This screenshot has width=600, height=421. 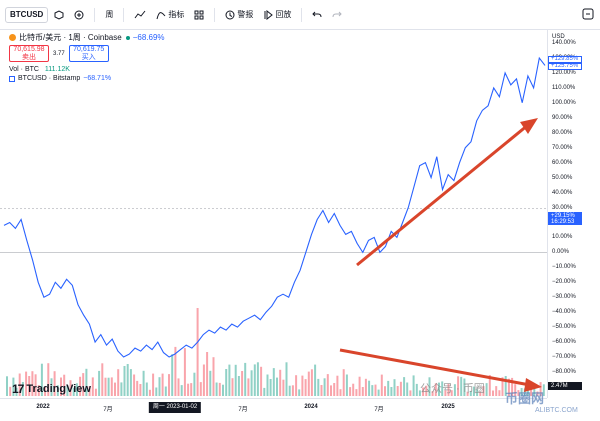 I want to click on layout-grid-icon, so click(x=199, y=15).